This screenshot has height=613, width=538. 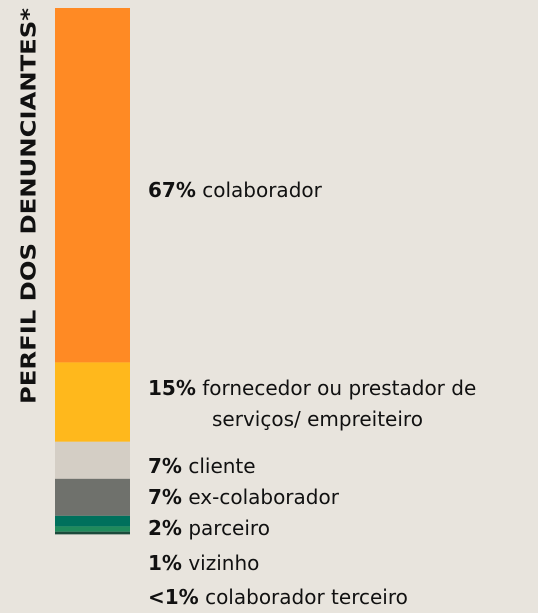 I want to click on value-label: 67%, so click(x=172, y=189).